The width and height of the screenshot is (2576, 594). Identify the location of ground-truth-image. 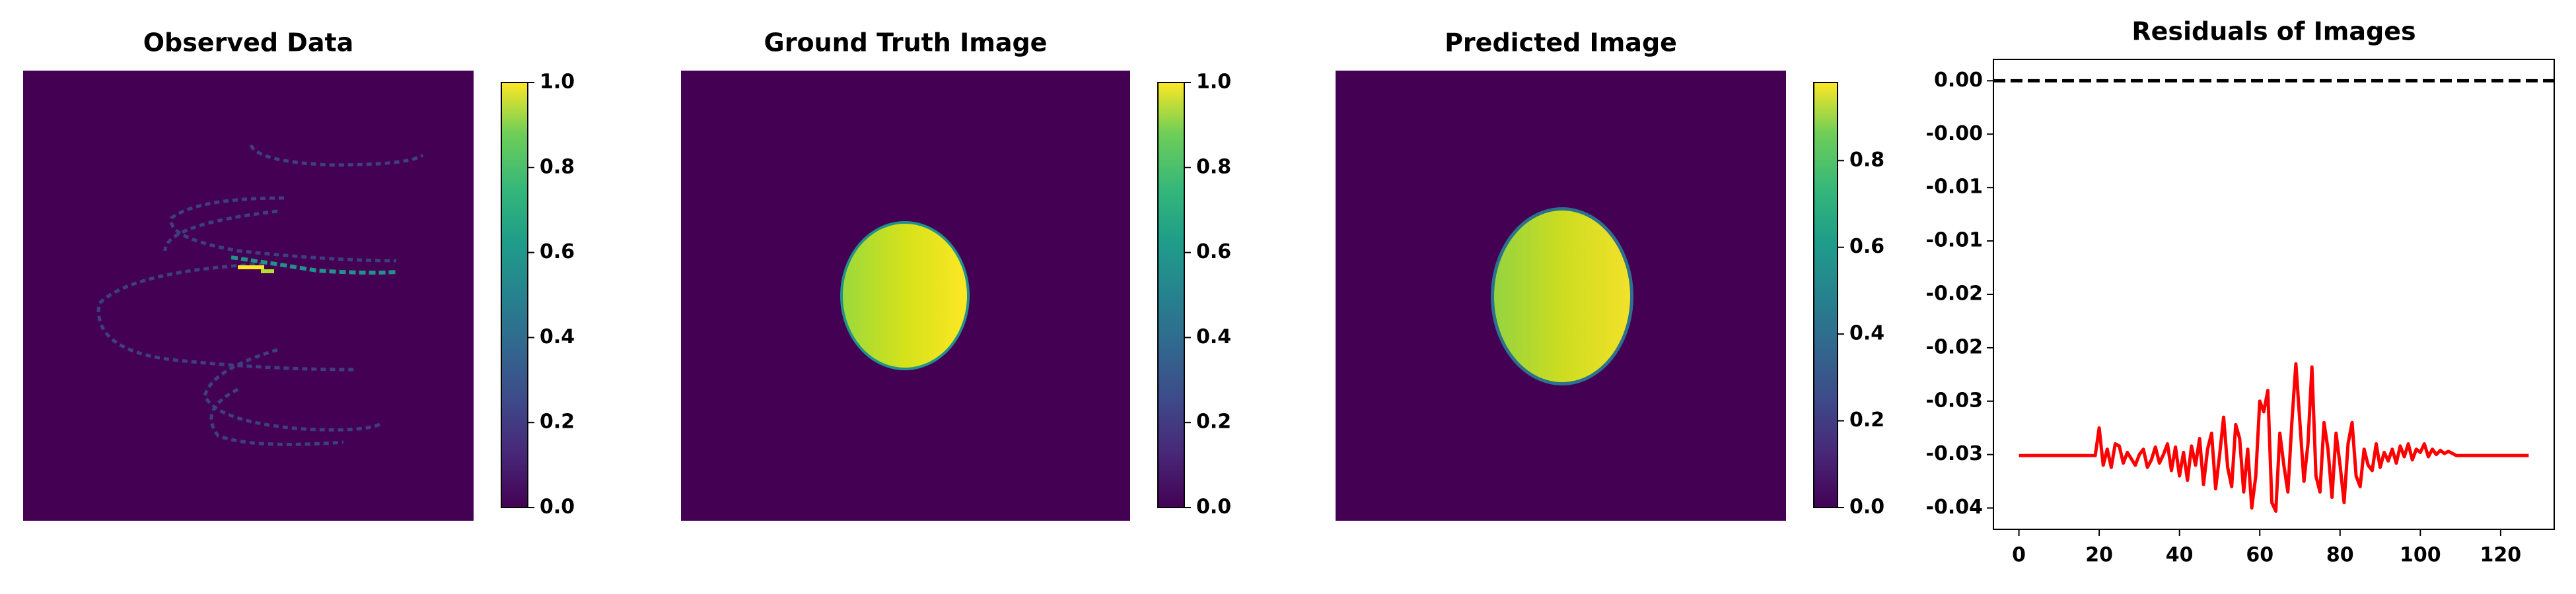
(905, 296).